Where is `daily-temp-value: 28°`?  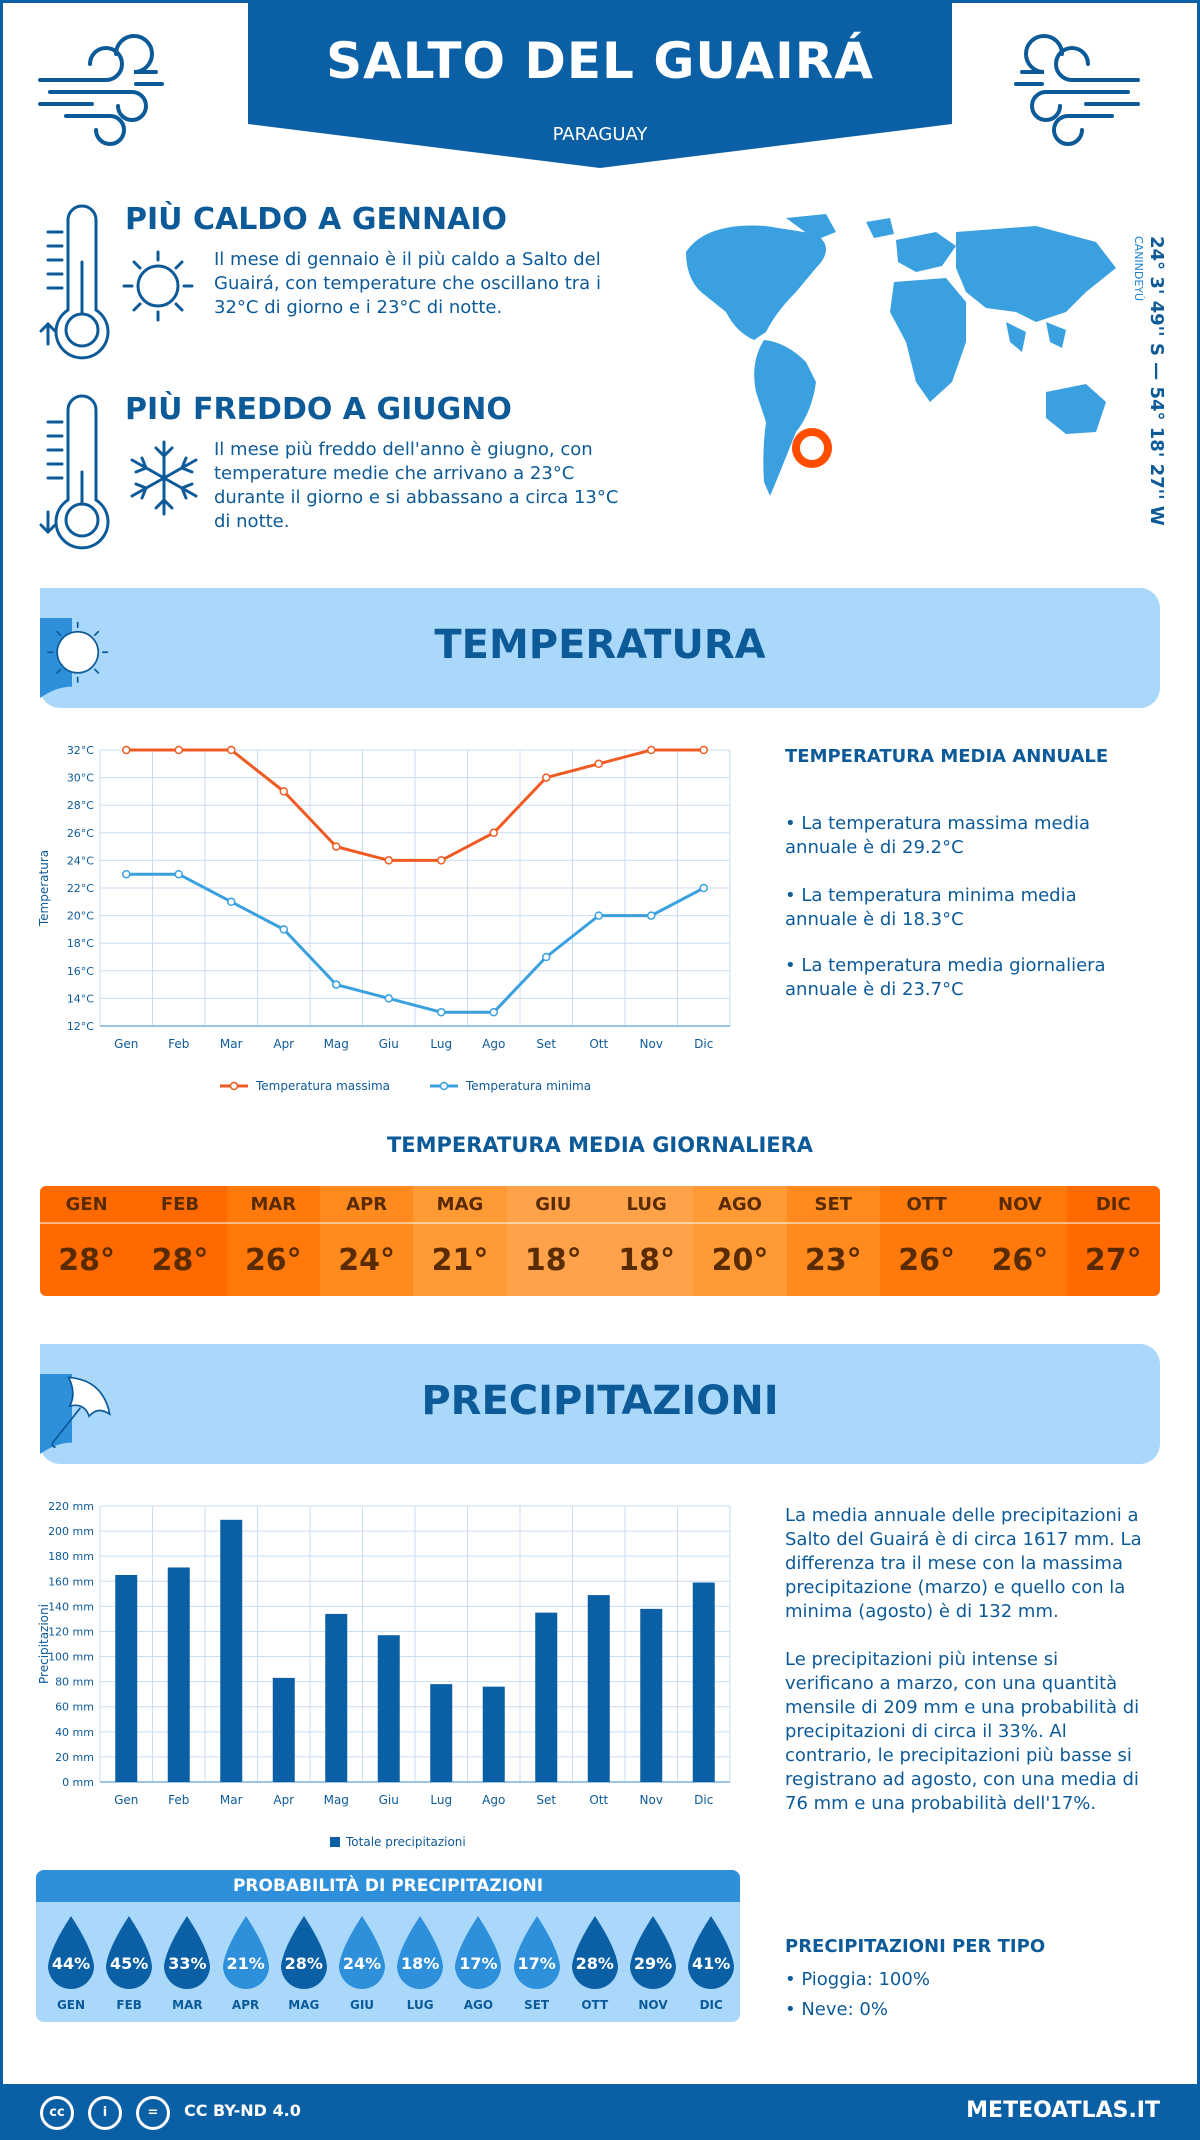 daily-temp-value: 28° is located at coordinates (180, 1260).